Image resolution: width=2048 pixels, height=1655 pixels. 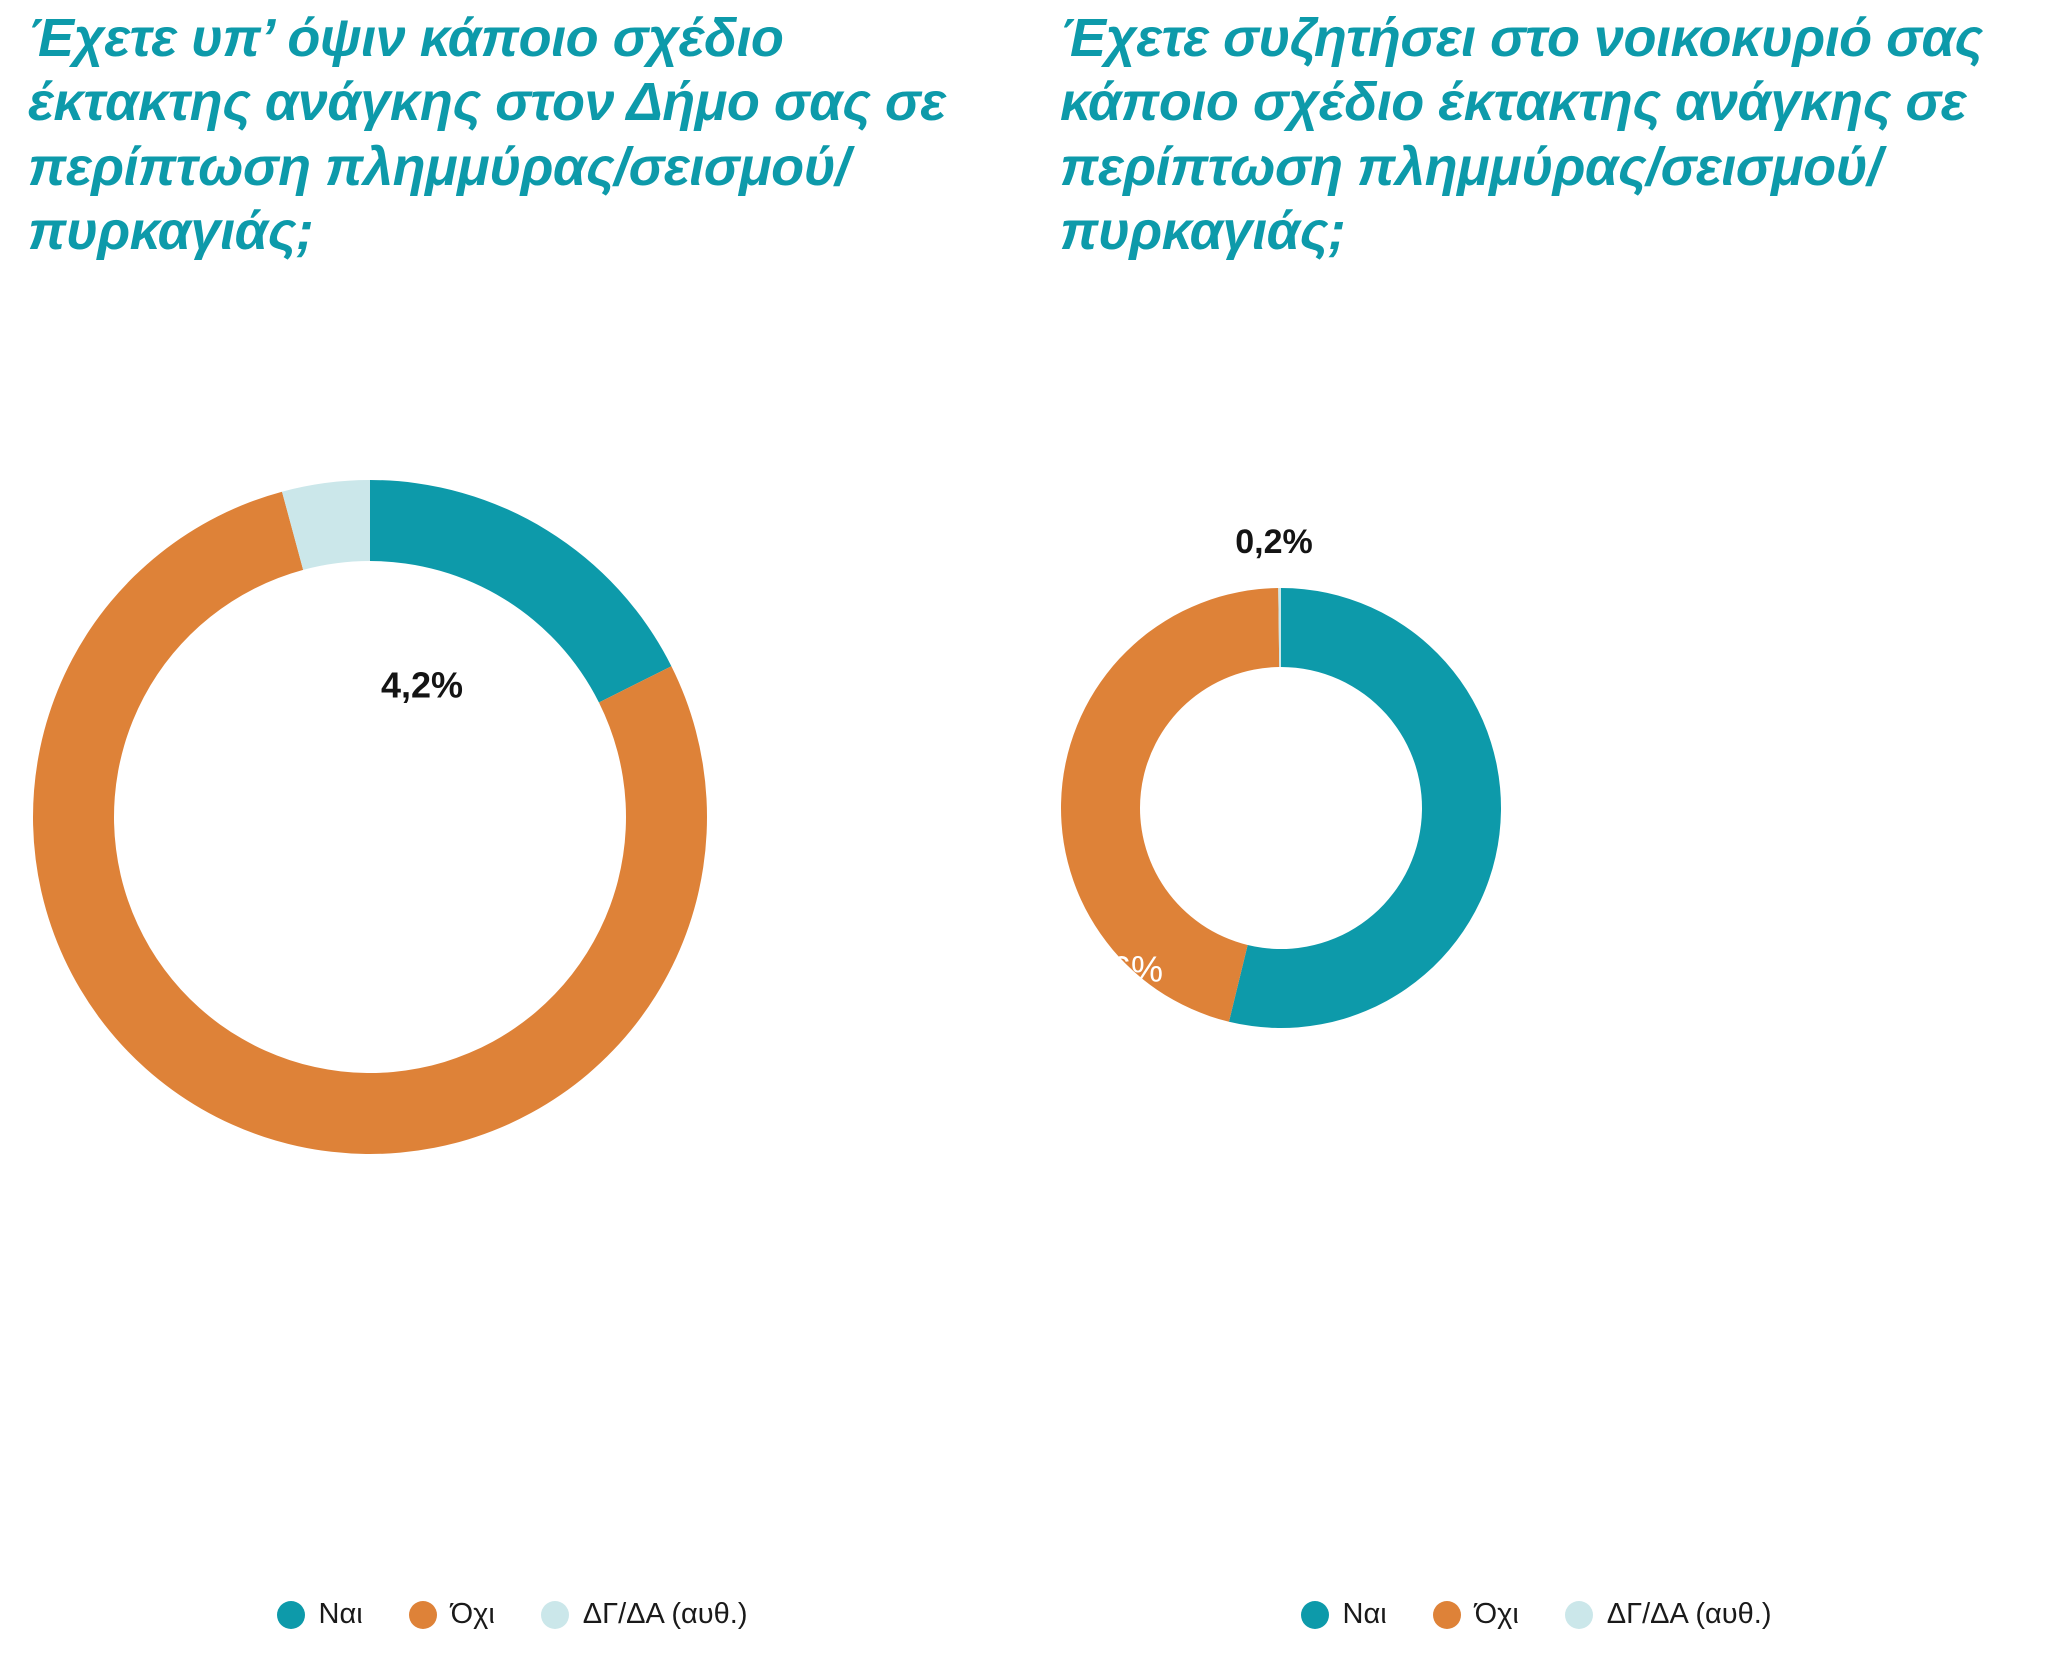 What do you see at coordinates (1434, 1054) in the screenshot?
I see `slice-value-yes: 53,8%` at bounding box center [1434, 1054].